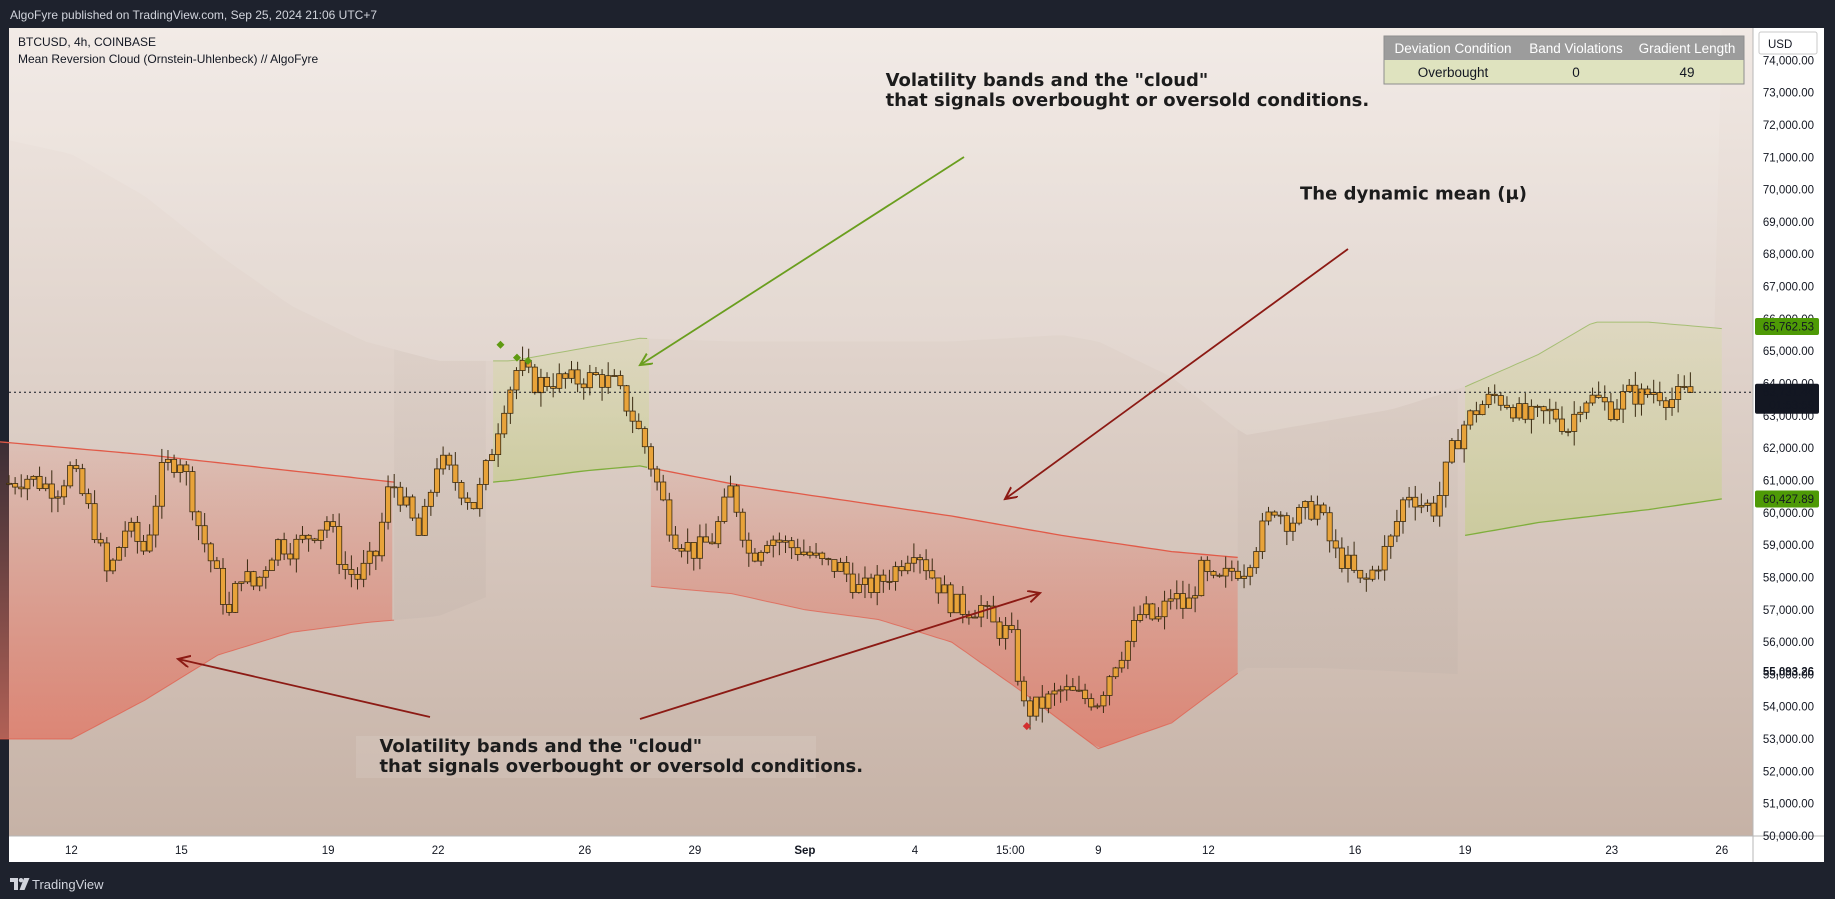  I want to click on price-tick-label: 55,000.00, so click(1788, 675).